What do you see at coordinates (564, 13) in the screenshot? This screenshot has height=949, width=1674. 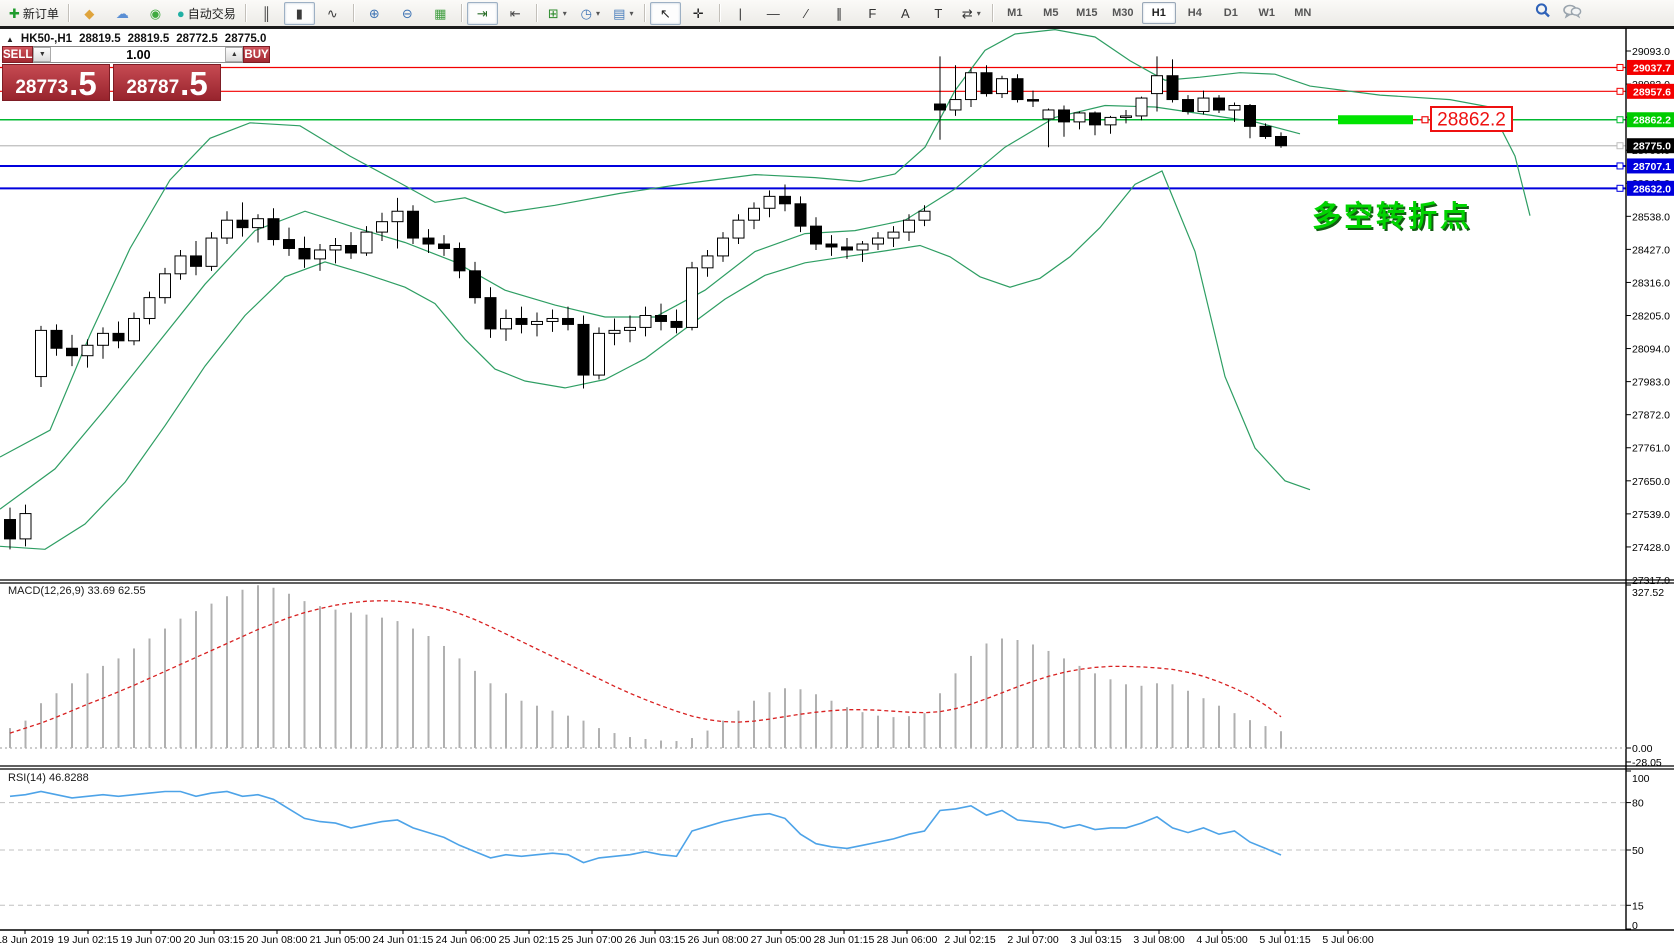 I see `new-chart-button-dropdown-arrow-icon: ▾` at bounding box center [564, 13].